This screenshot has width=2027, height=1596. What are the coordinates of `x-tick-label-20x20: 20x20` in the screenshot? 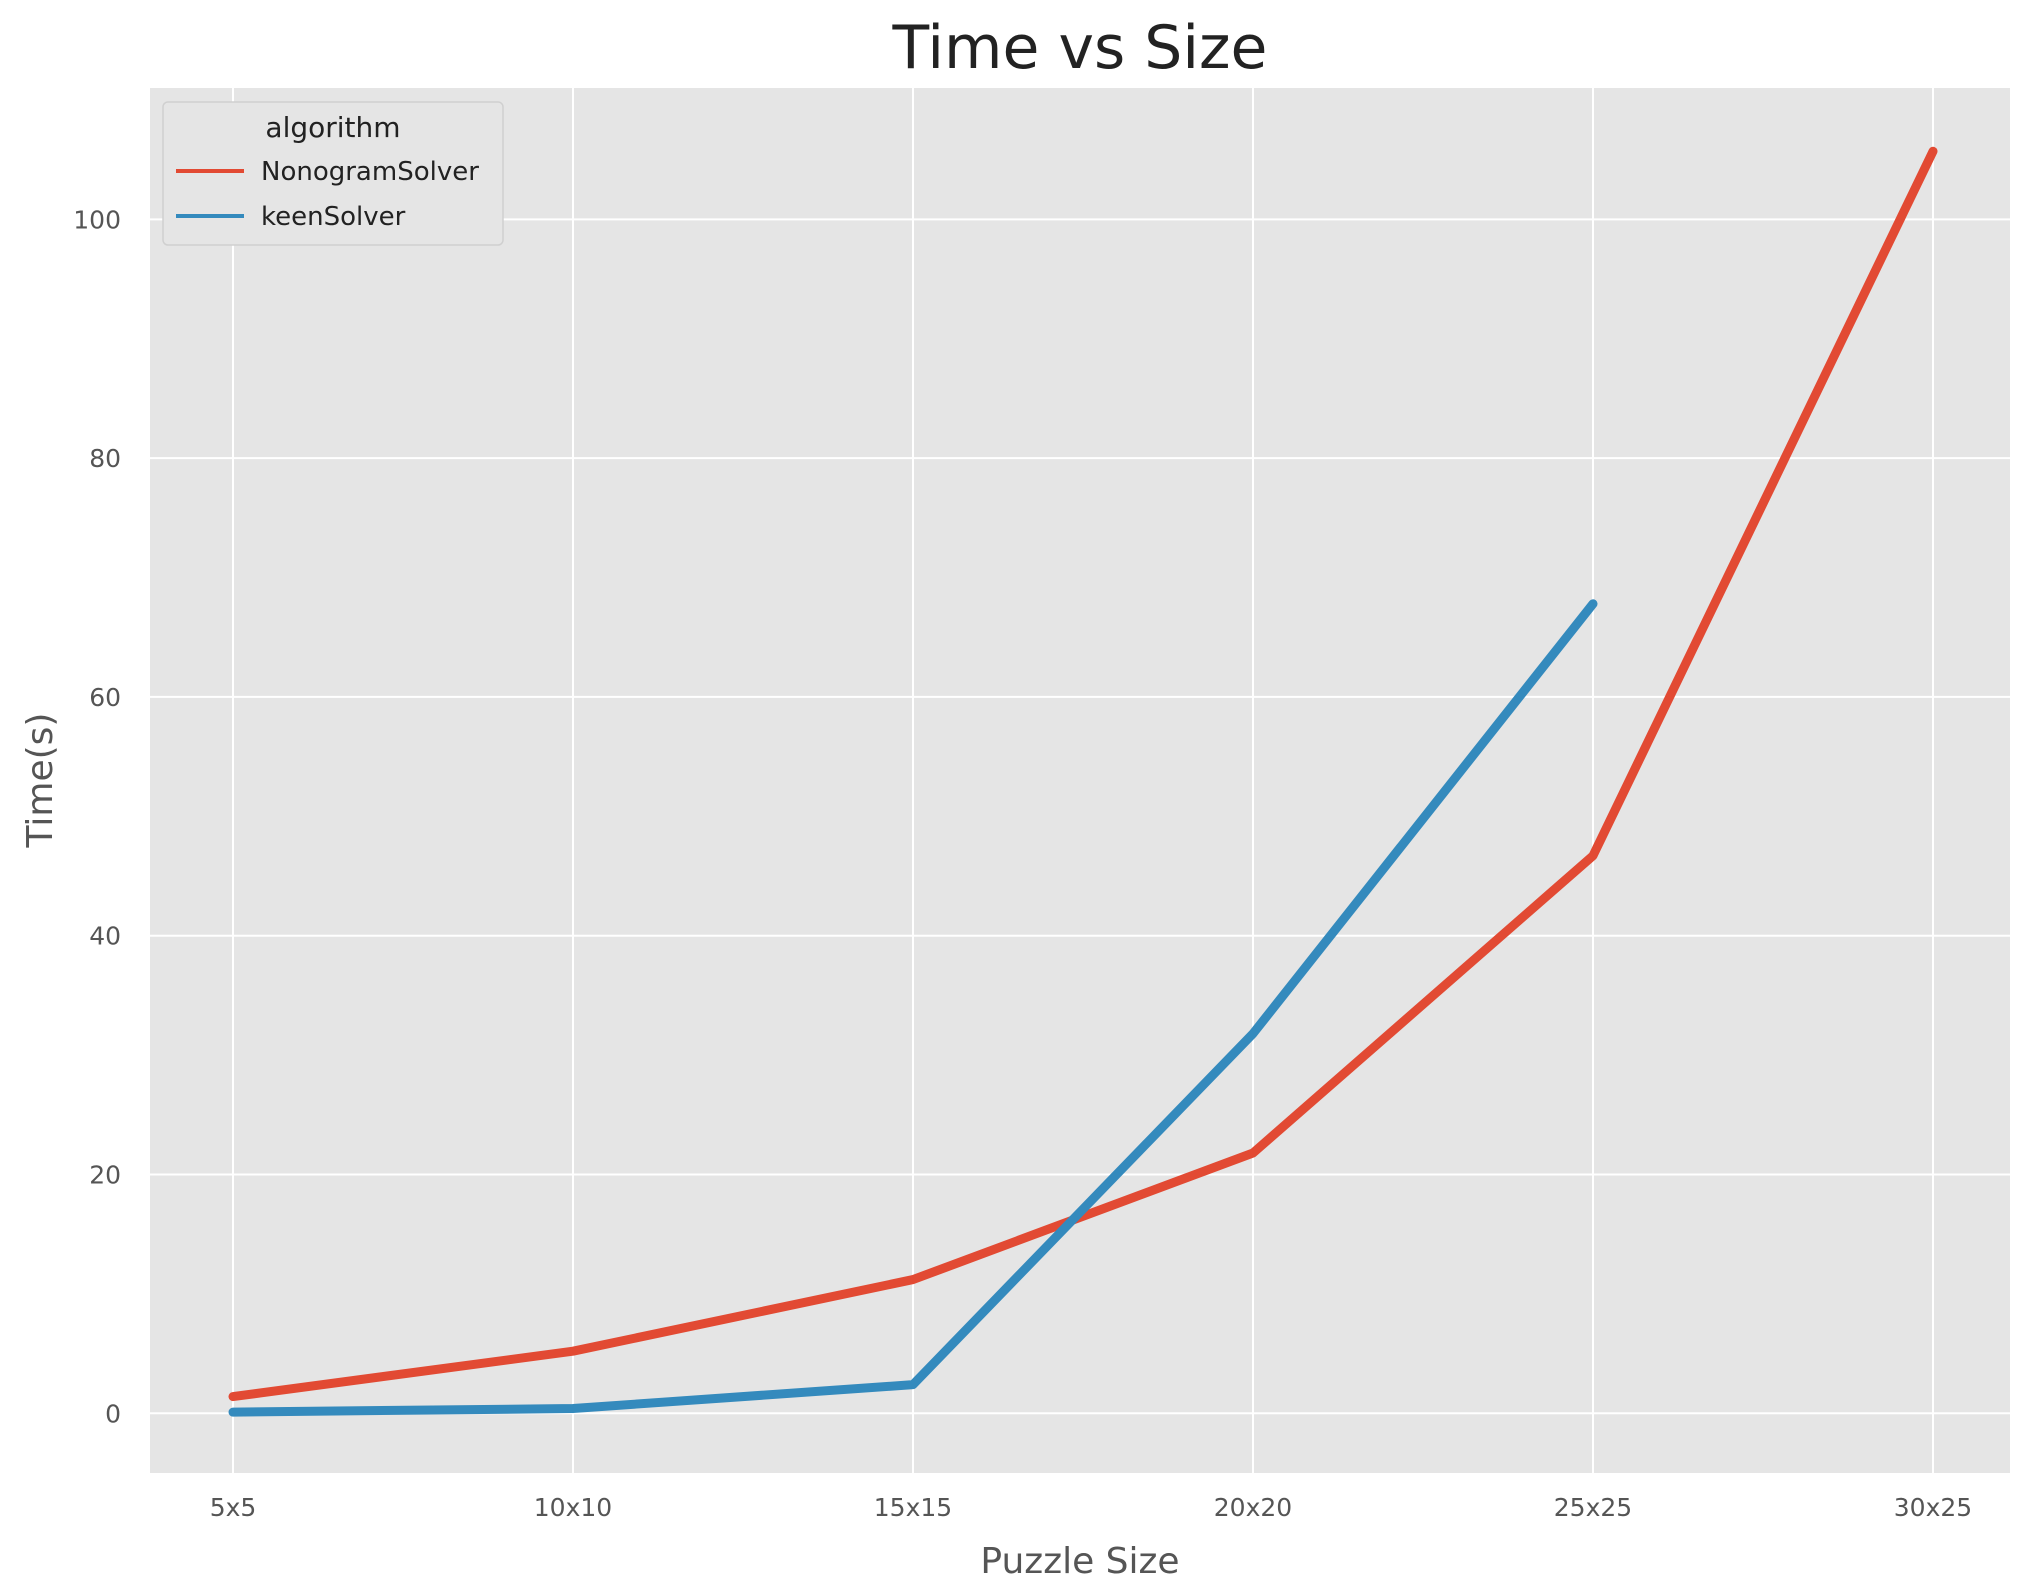 It's located at (1253, 1507).